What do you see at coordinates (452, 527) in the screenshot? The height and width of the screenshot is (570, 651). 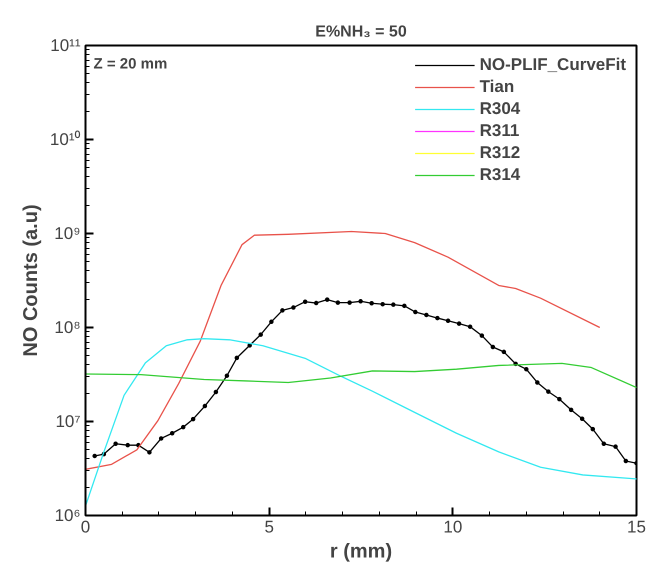 I see `x-tick-label: 10` at bounding box center [452, 527].